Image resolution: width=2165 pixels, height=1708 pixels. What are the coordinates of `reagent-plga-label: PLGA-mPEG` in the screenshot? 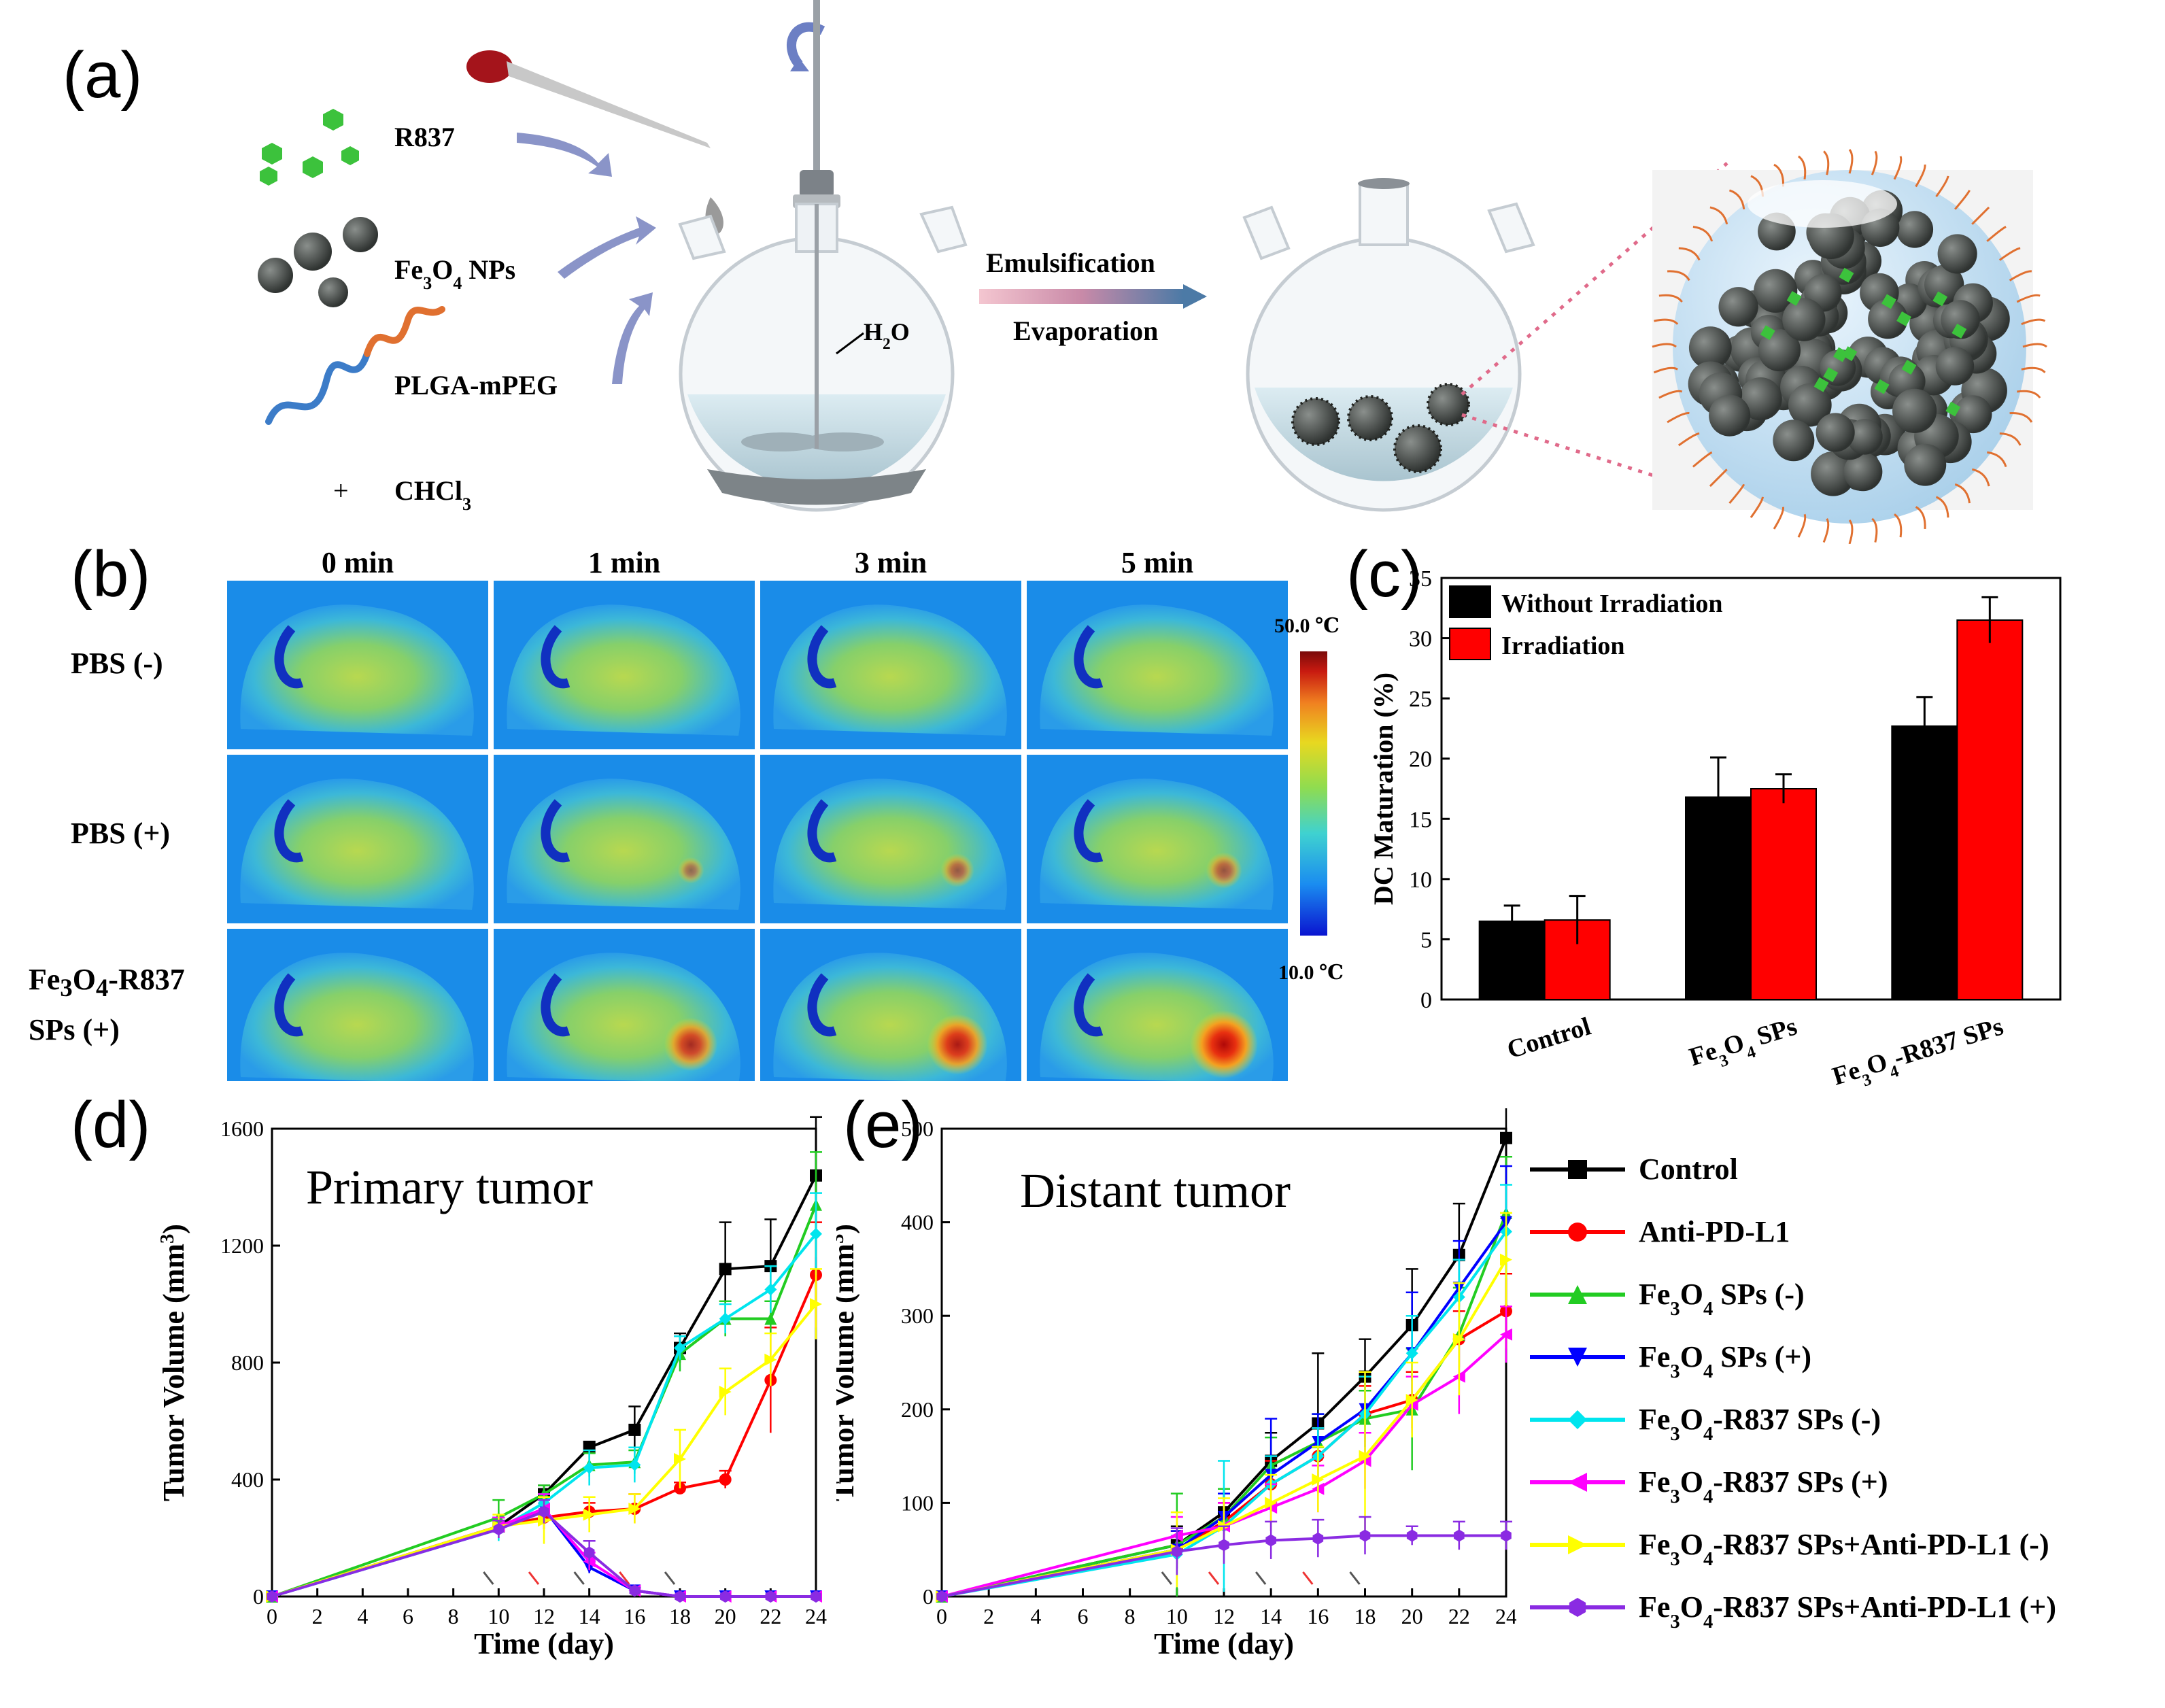 It's located at (476, 385).